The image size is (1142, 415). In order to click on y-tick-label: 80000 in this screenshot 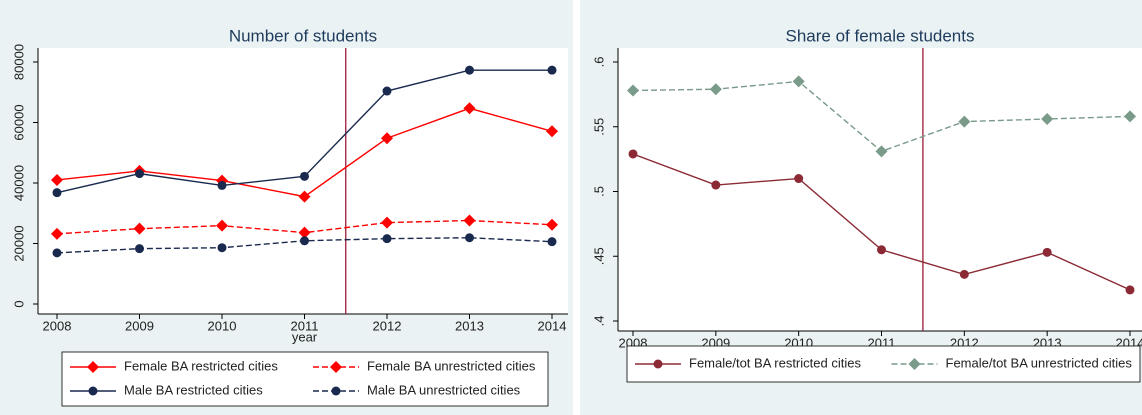, I will do `click(18, 62)`.